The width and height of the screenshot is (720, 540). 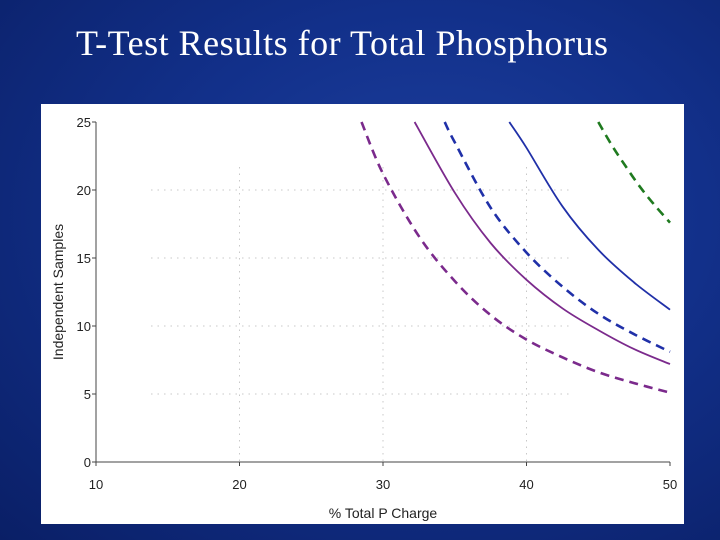 What do you see at coordinates (239, 484) in the screenshot?
I see `x-tick-label: 20` at bounding box center [239, 484].